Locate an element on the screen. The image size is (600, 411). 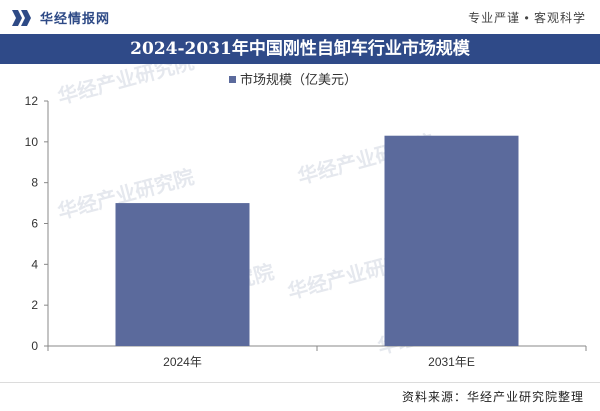
footer-divider is located at coordinates (300, 382).